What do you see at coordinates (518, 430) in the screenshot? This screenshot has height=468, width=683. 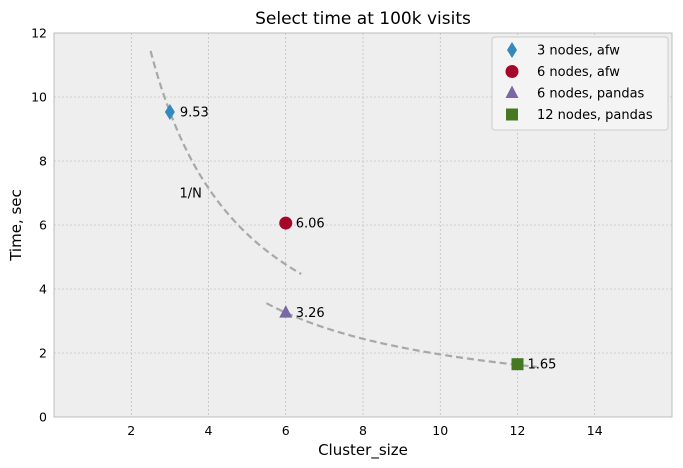 I see `x-tick-label: 12` at bounding box center [518, 430].